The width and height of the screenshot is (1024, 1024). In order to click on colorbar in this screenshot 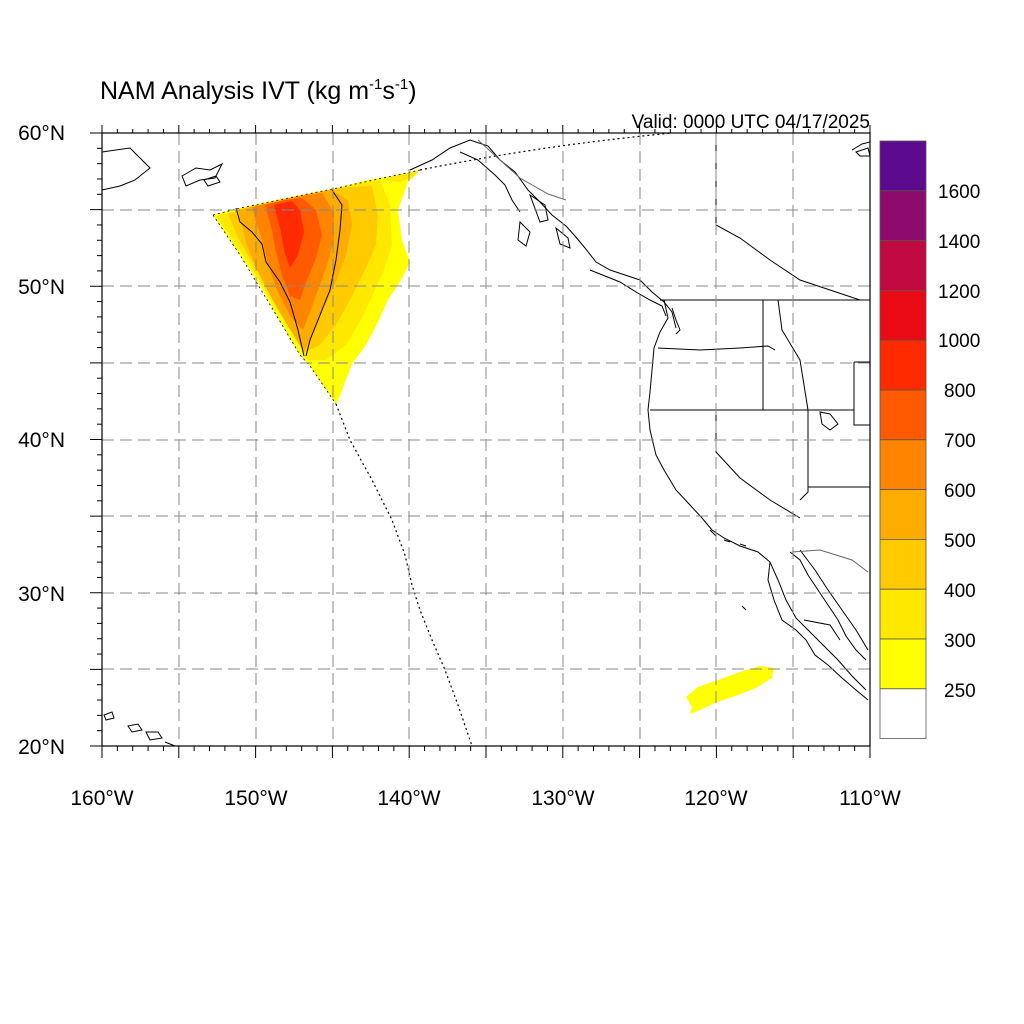, I will do `click(903, 439)`.